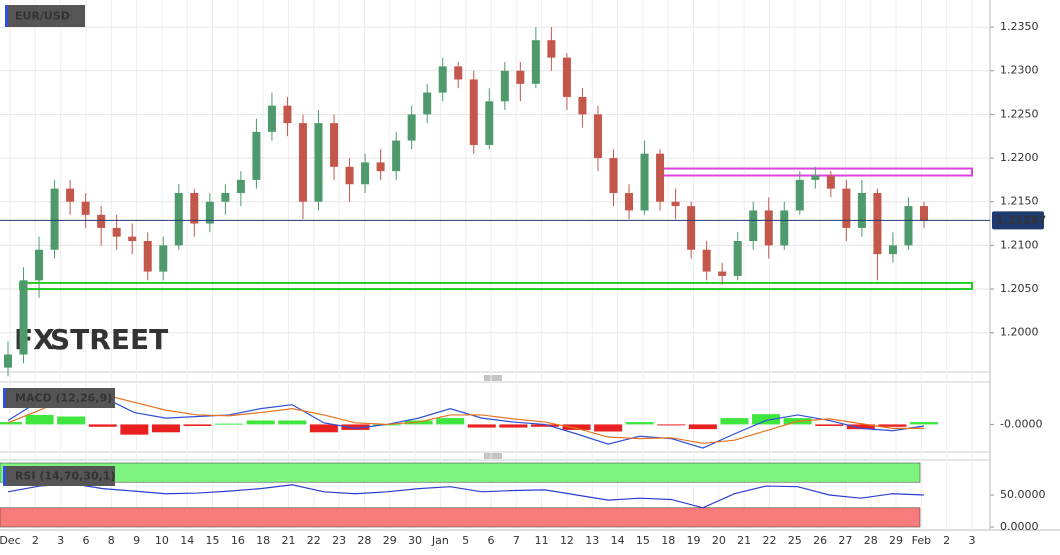 This screenshot has width=1060, height=555. What do you see at coordinates (592, 540) in the screenshot?
I see `x-tick-label: 13` at bounding box center [592, 540].